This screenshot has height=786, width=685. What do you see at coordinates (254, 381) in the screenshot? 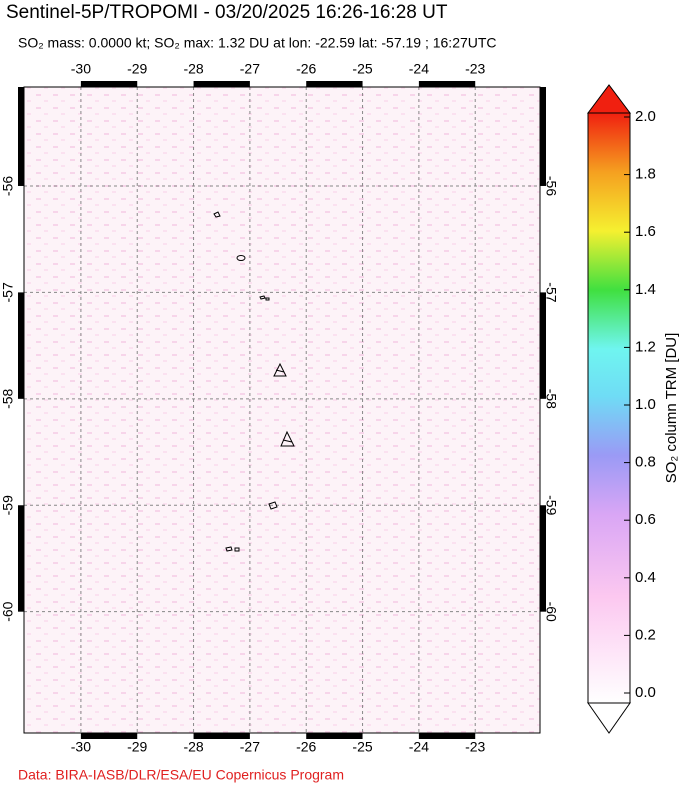
I see `contours` at bounding box center [254, 381].